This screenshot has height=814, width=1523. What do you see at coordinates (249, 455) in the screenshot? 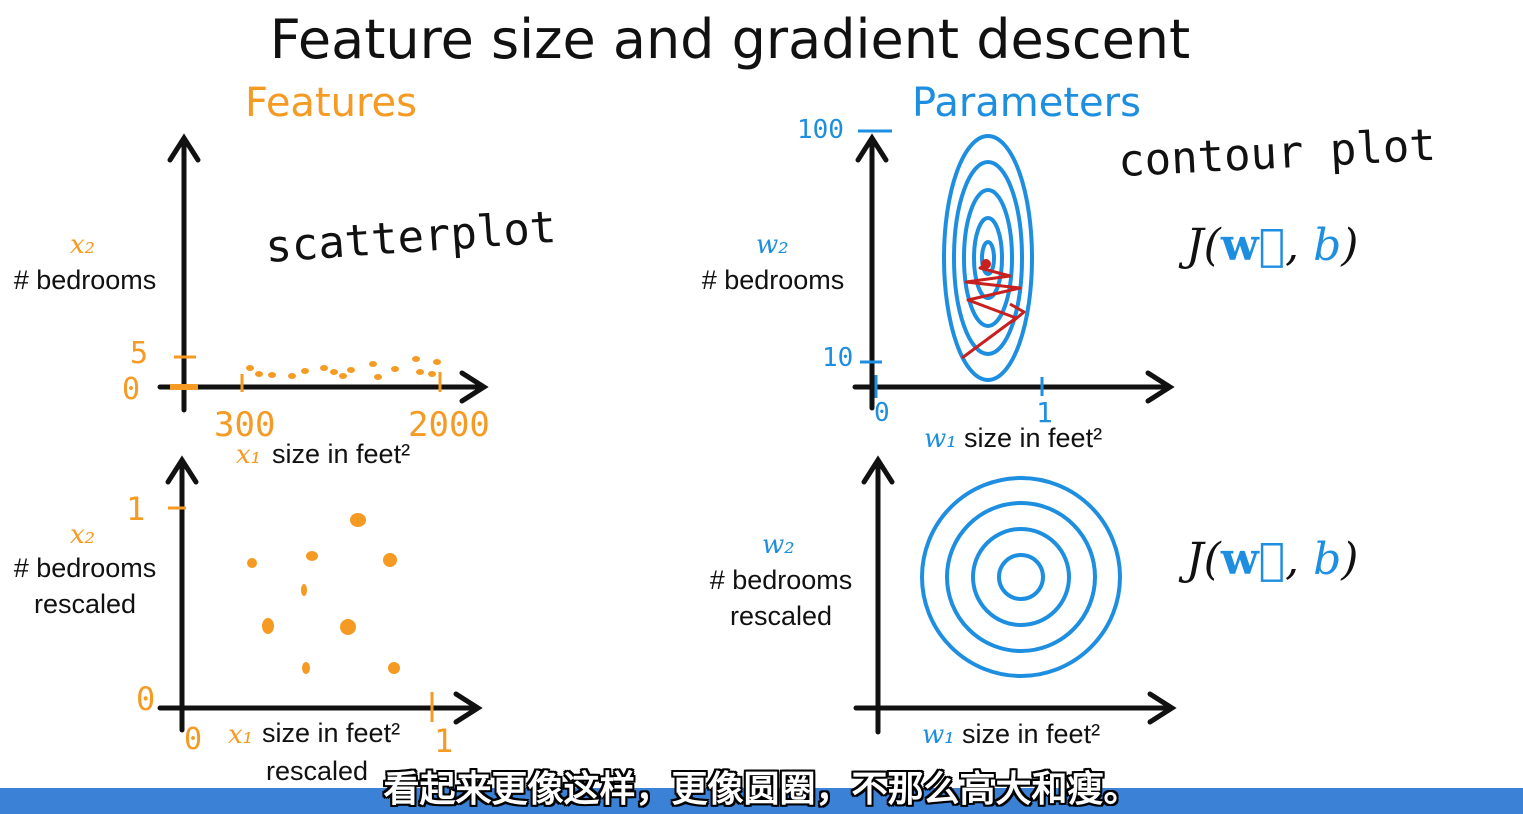
I see `top-left-x-var: x₁` at bounding box center [249, 455].